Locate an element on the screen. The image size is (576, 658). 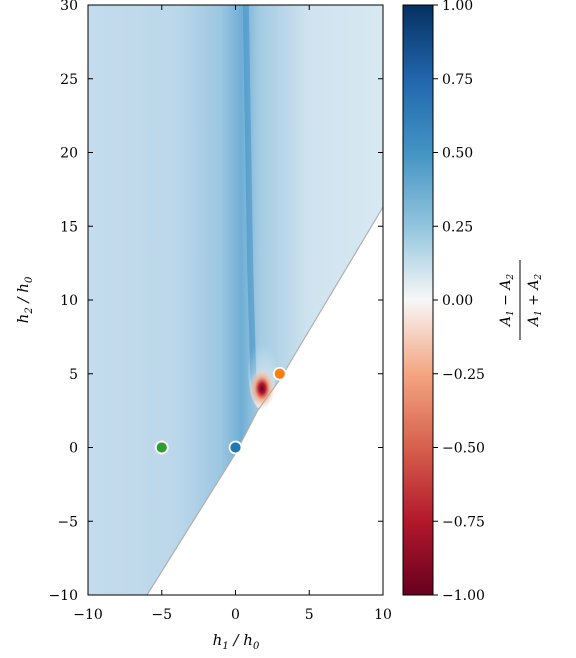
svg-text: −0.75 is located at coordinates (463, 522).